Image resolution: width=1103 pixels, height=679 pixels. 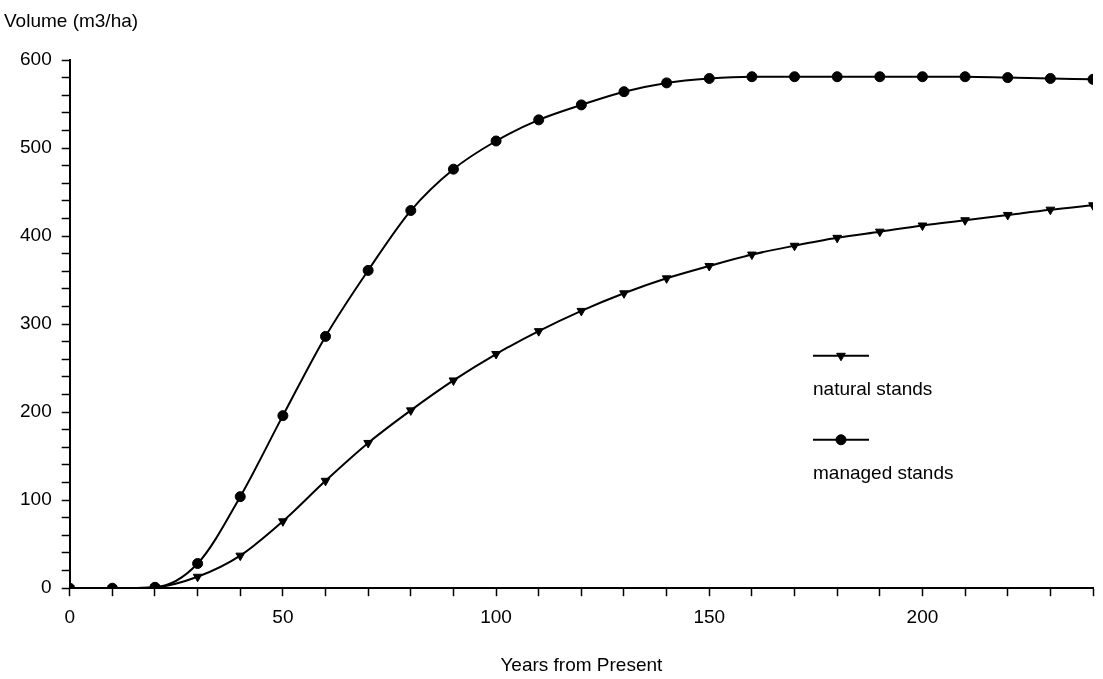 What do you see at coordinates (36, 59) in the screenshot?
I see `y-tick-label: 600` at bounding box center [36, 59].